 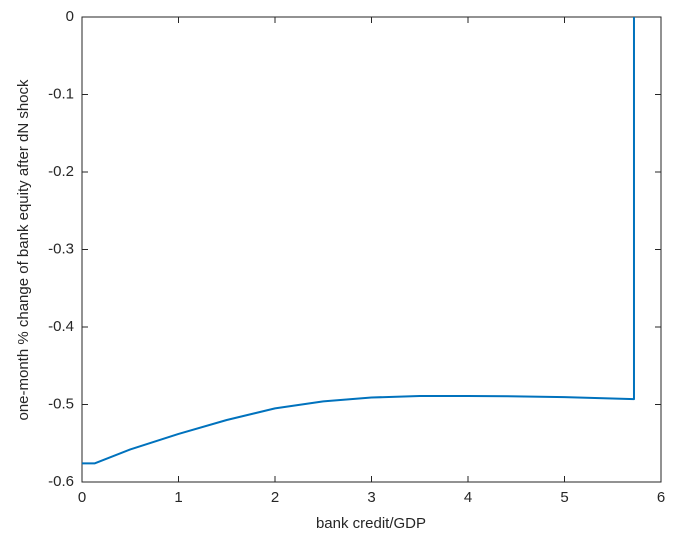 What do you see at coordinates (61, 403) in the screenshot?
I see `y-tick-label: -0.5` at bounding box center [61, 403].